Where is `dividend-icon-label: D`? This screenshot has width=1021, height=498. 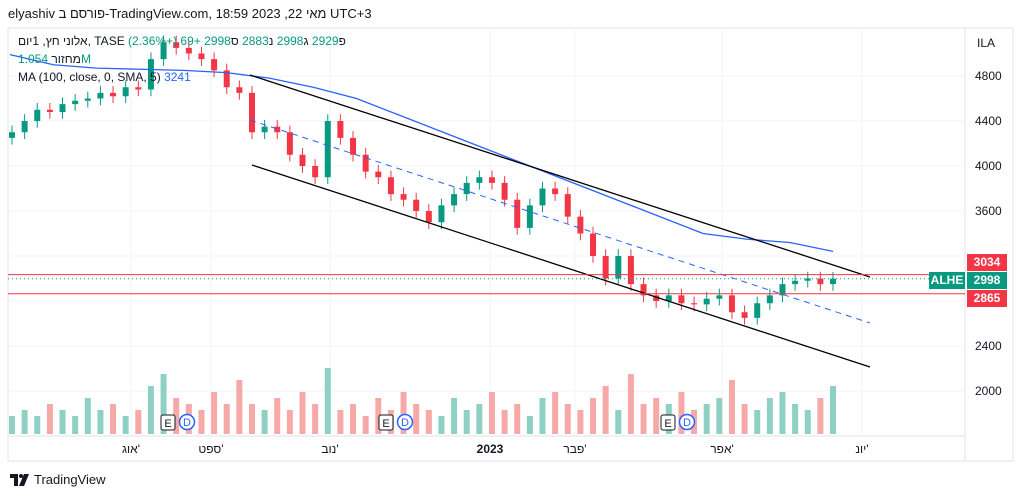 dividend-icon-label: D is located at coordinates (687, 423).